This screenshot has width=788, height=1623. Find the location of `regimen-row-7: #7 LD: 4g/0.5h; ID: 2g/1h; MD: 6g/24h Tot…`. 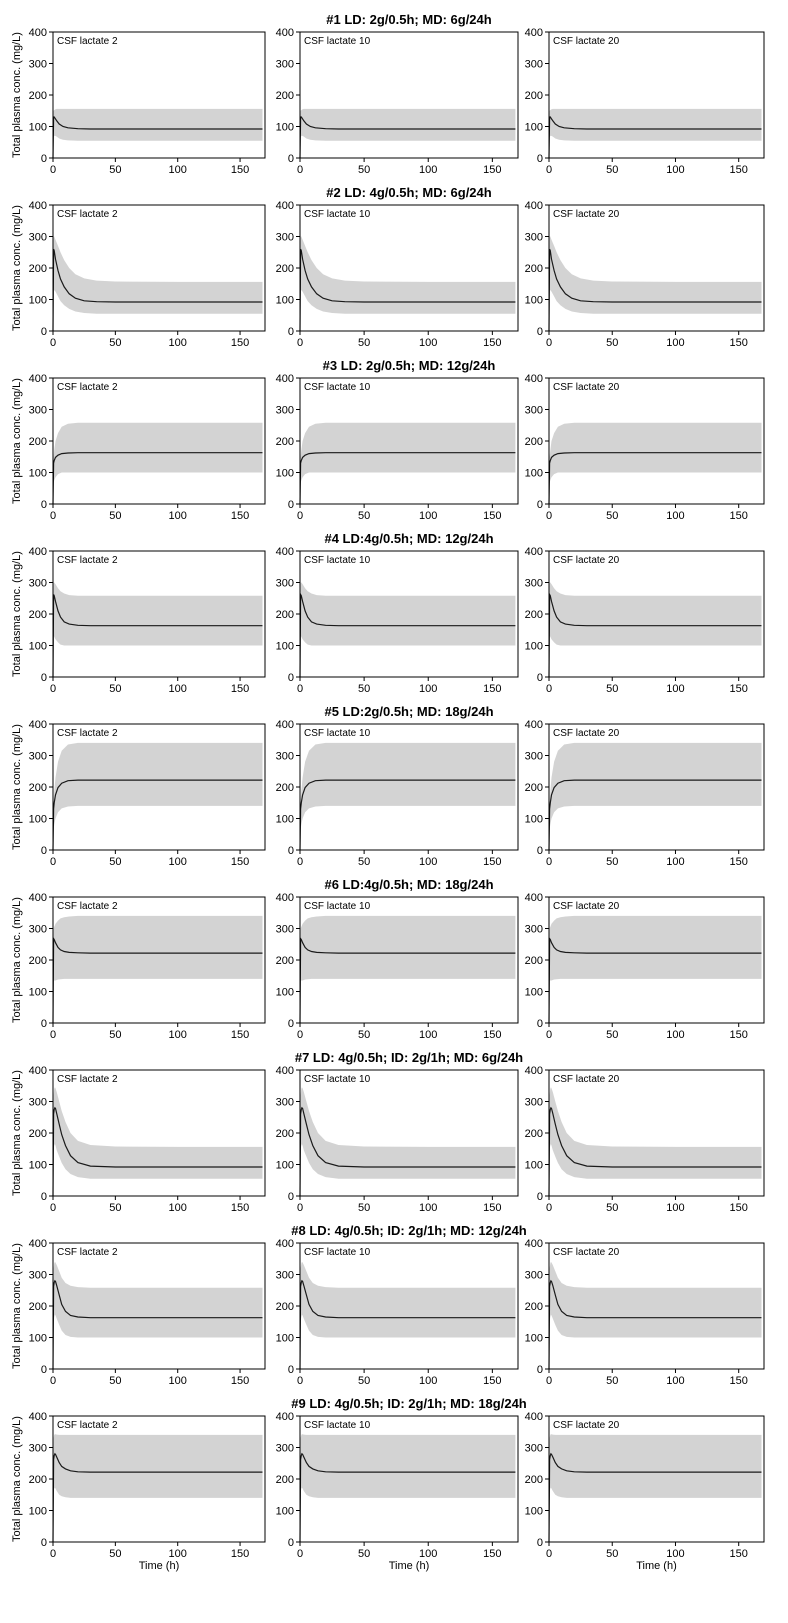

regimen-row-7: #7 LD: 4g/0.5h; ID: 2g/1h; MD: 6g/24h Tot… is located at coordinates (388, 1132).